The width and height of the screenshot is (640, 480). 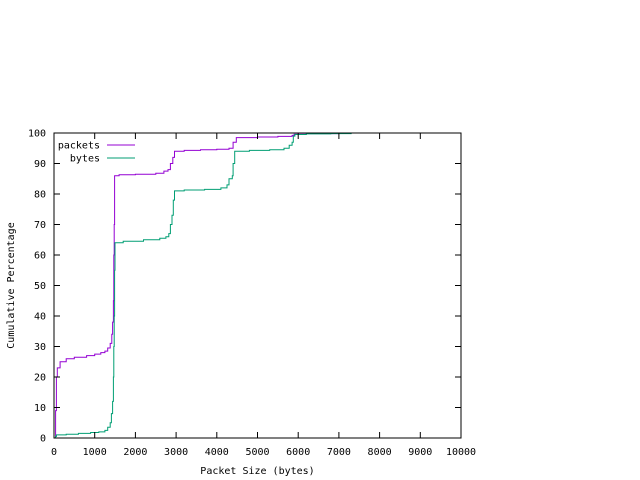 I want to click on y-tick-label: 50, so click(x=40, y=286).